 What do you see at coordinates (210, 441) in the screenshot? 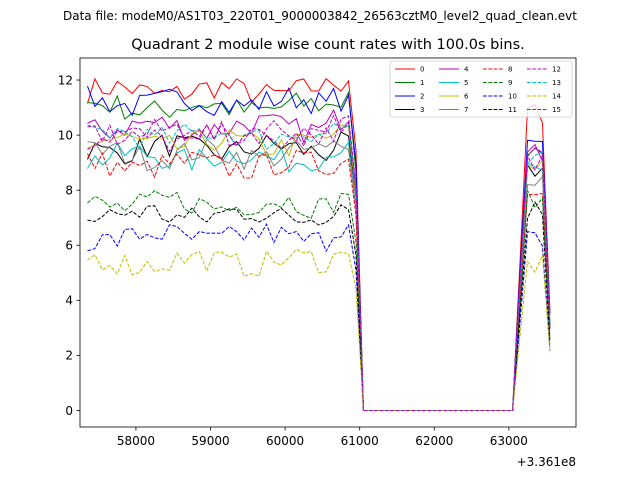
I see `x-tick-label: 59000` at bounding box center [210, 441].